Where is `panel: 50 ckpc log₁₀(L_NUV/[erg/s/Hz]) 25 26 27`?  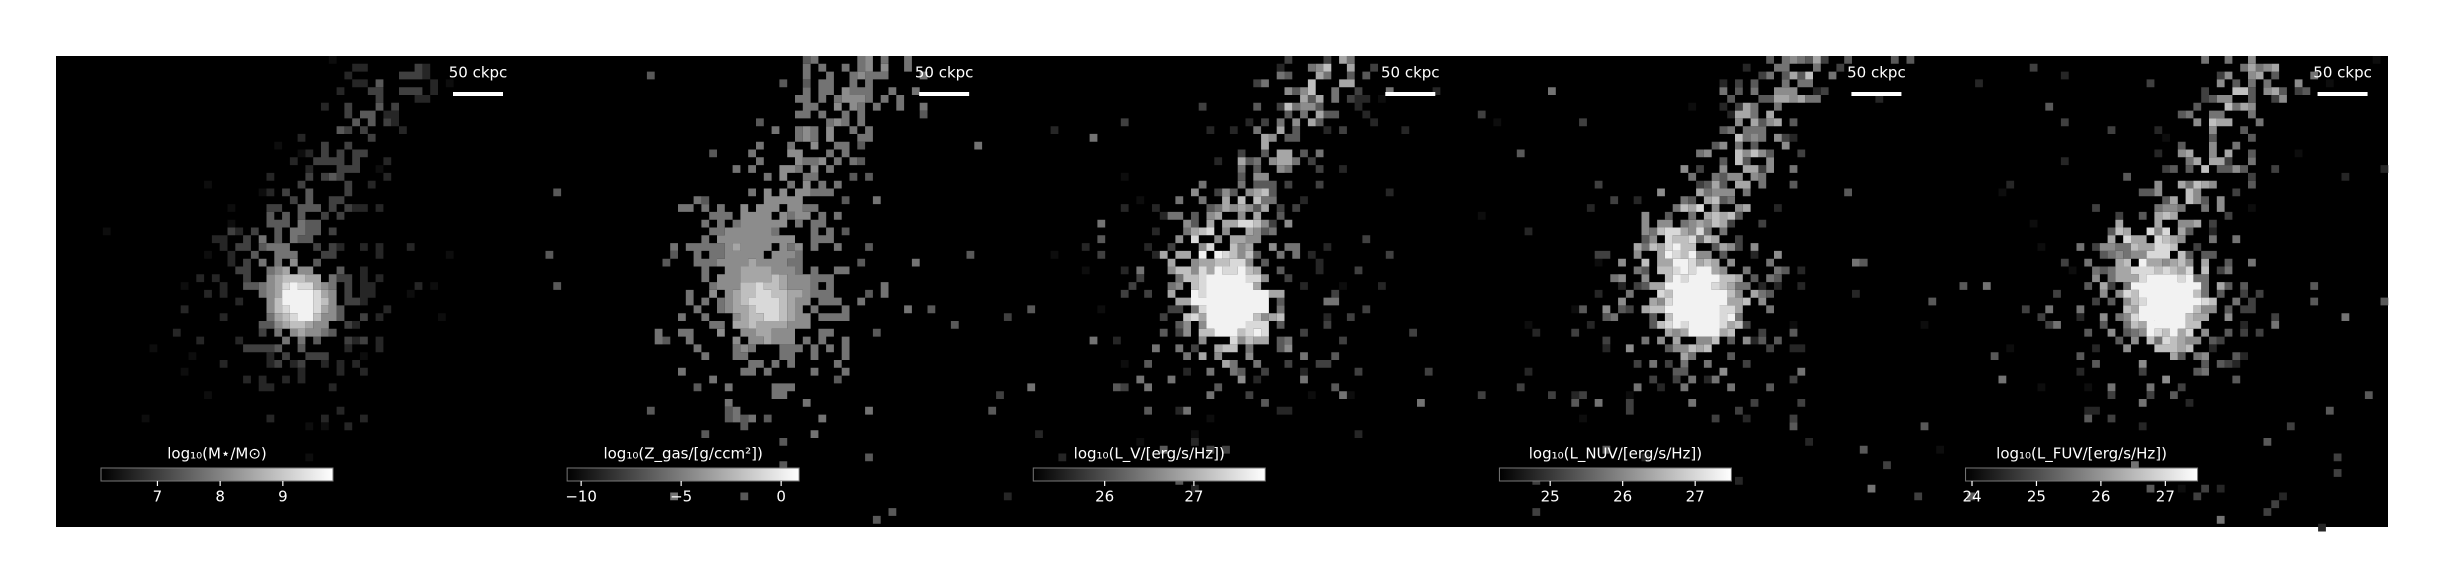 panel: 50 ckpc log₁₀(L_NUV/[erg/s/Hz]) 25 26 27 is located at coordinates (1700, 286).